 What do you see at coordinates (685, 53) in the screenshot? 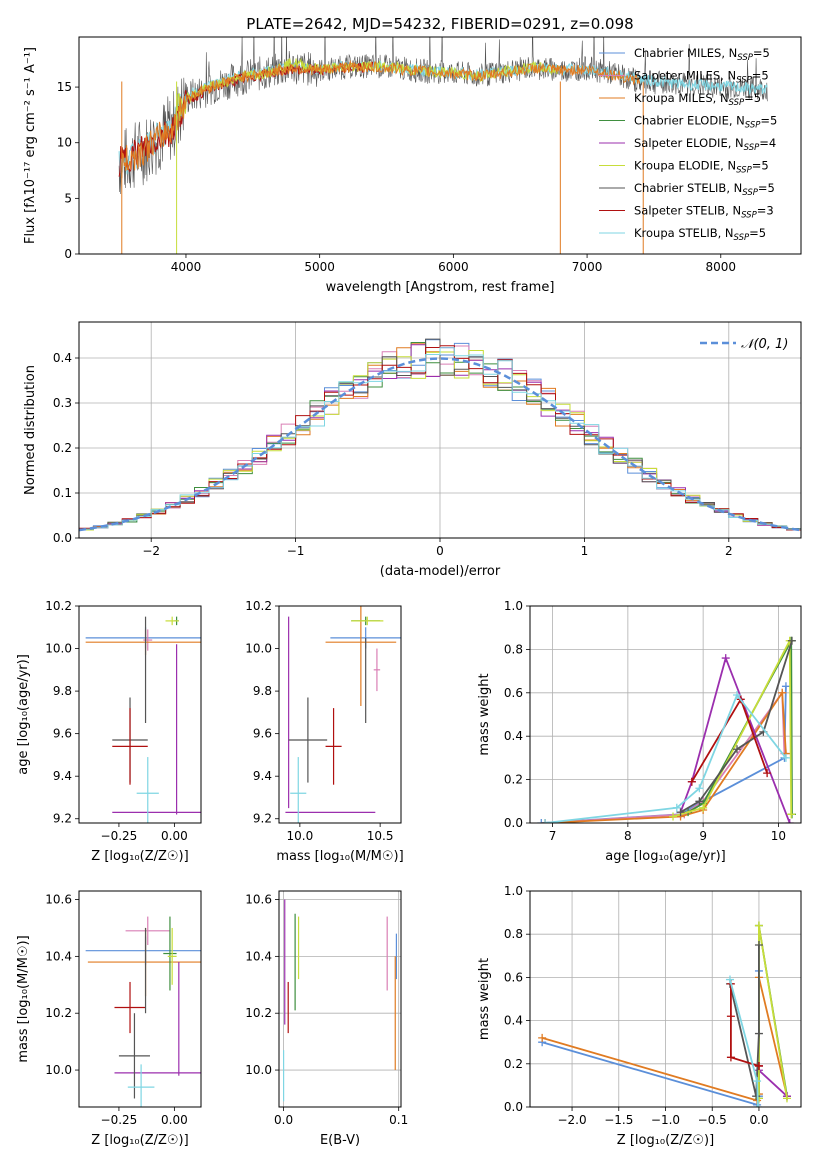
I see `legend-label-text: Chabrier MILES, N` at bounding box center [685, 53].